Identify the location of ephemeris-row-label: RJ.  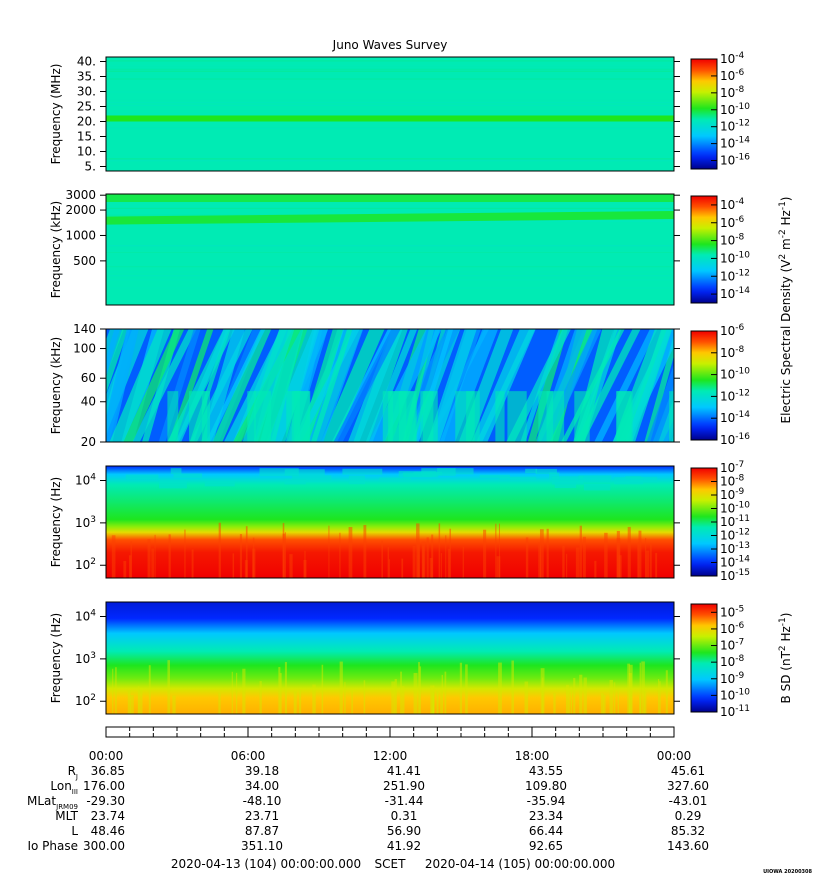
(73, 772).